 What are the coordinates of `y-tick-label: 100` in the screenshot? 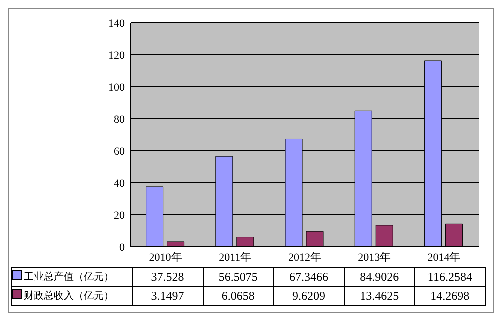 It's located at (117, 88).